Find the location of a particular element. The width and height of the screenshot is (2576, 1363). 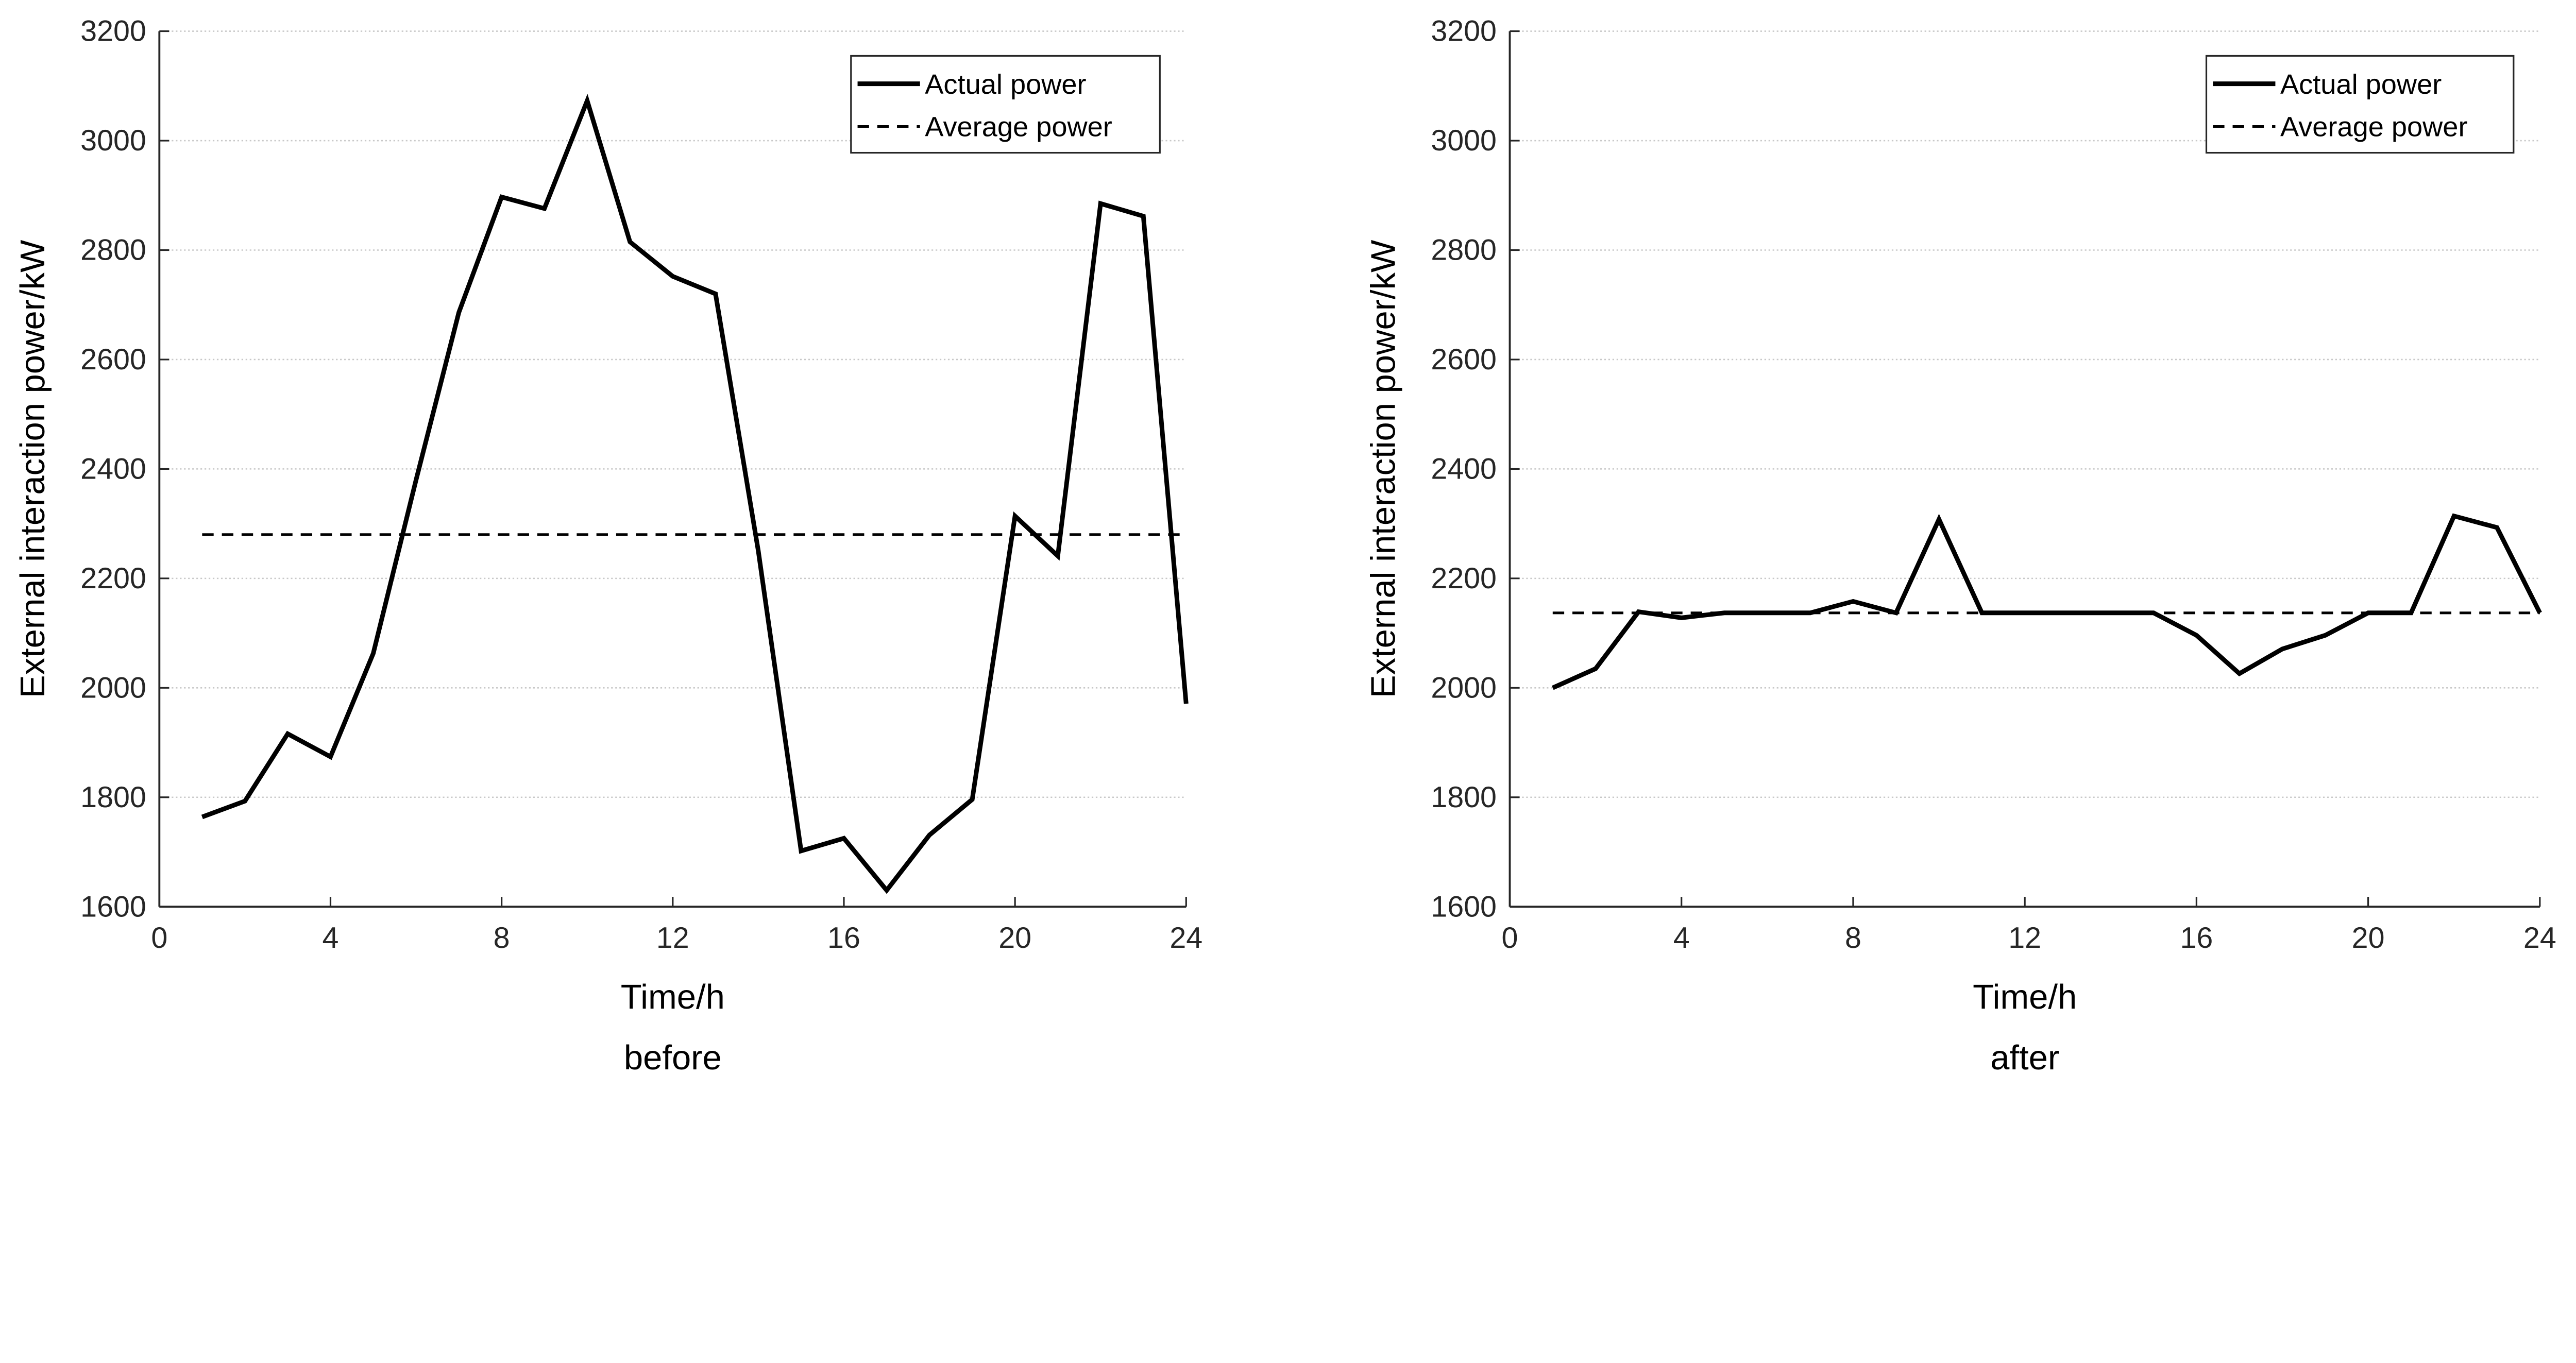

chart-subtitle: after is located at coordinates (2024, 1057).